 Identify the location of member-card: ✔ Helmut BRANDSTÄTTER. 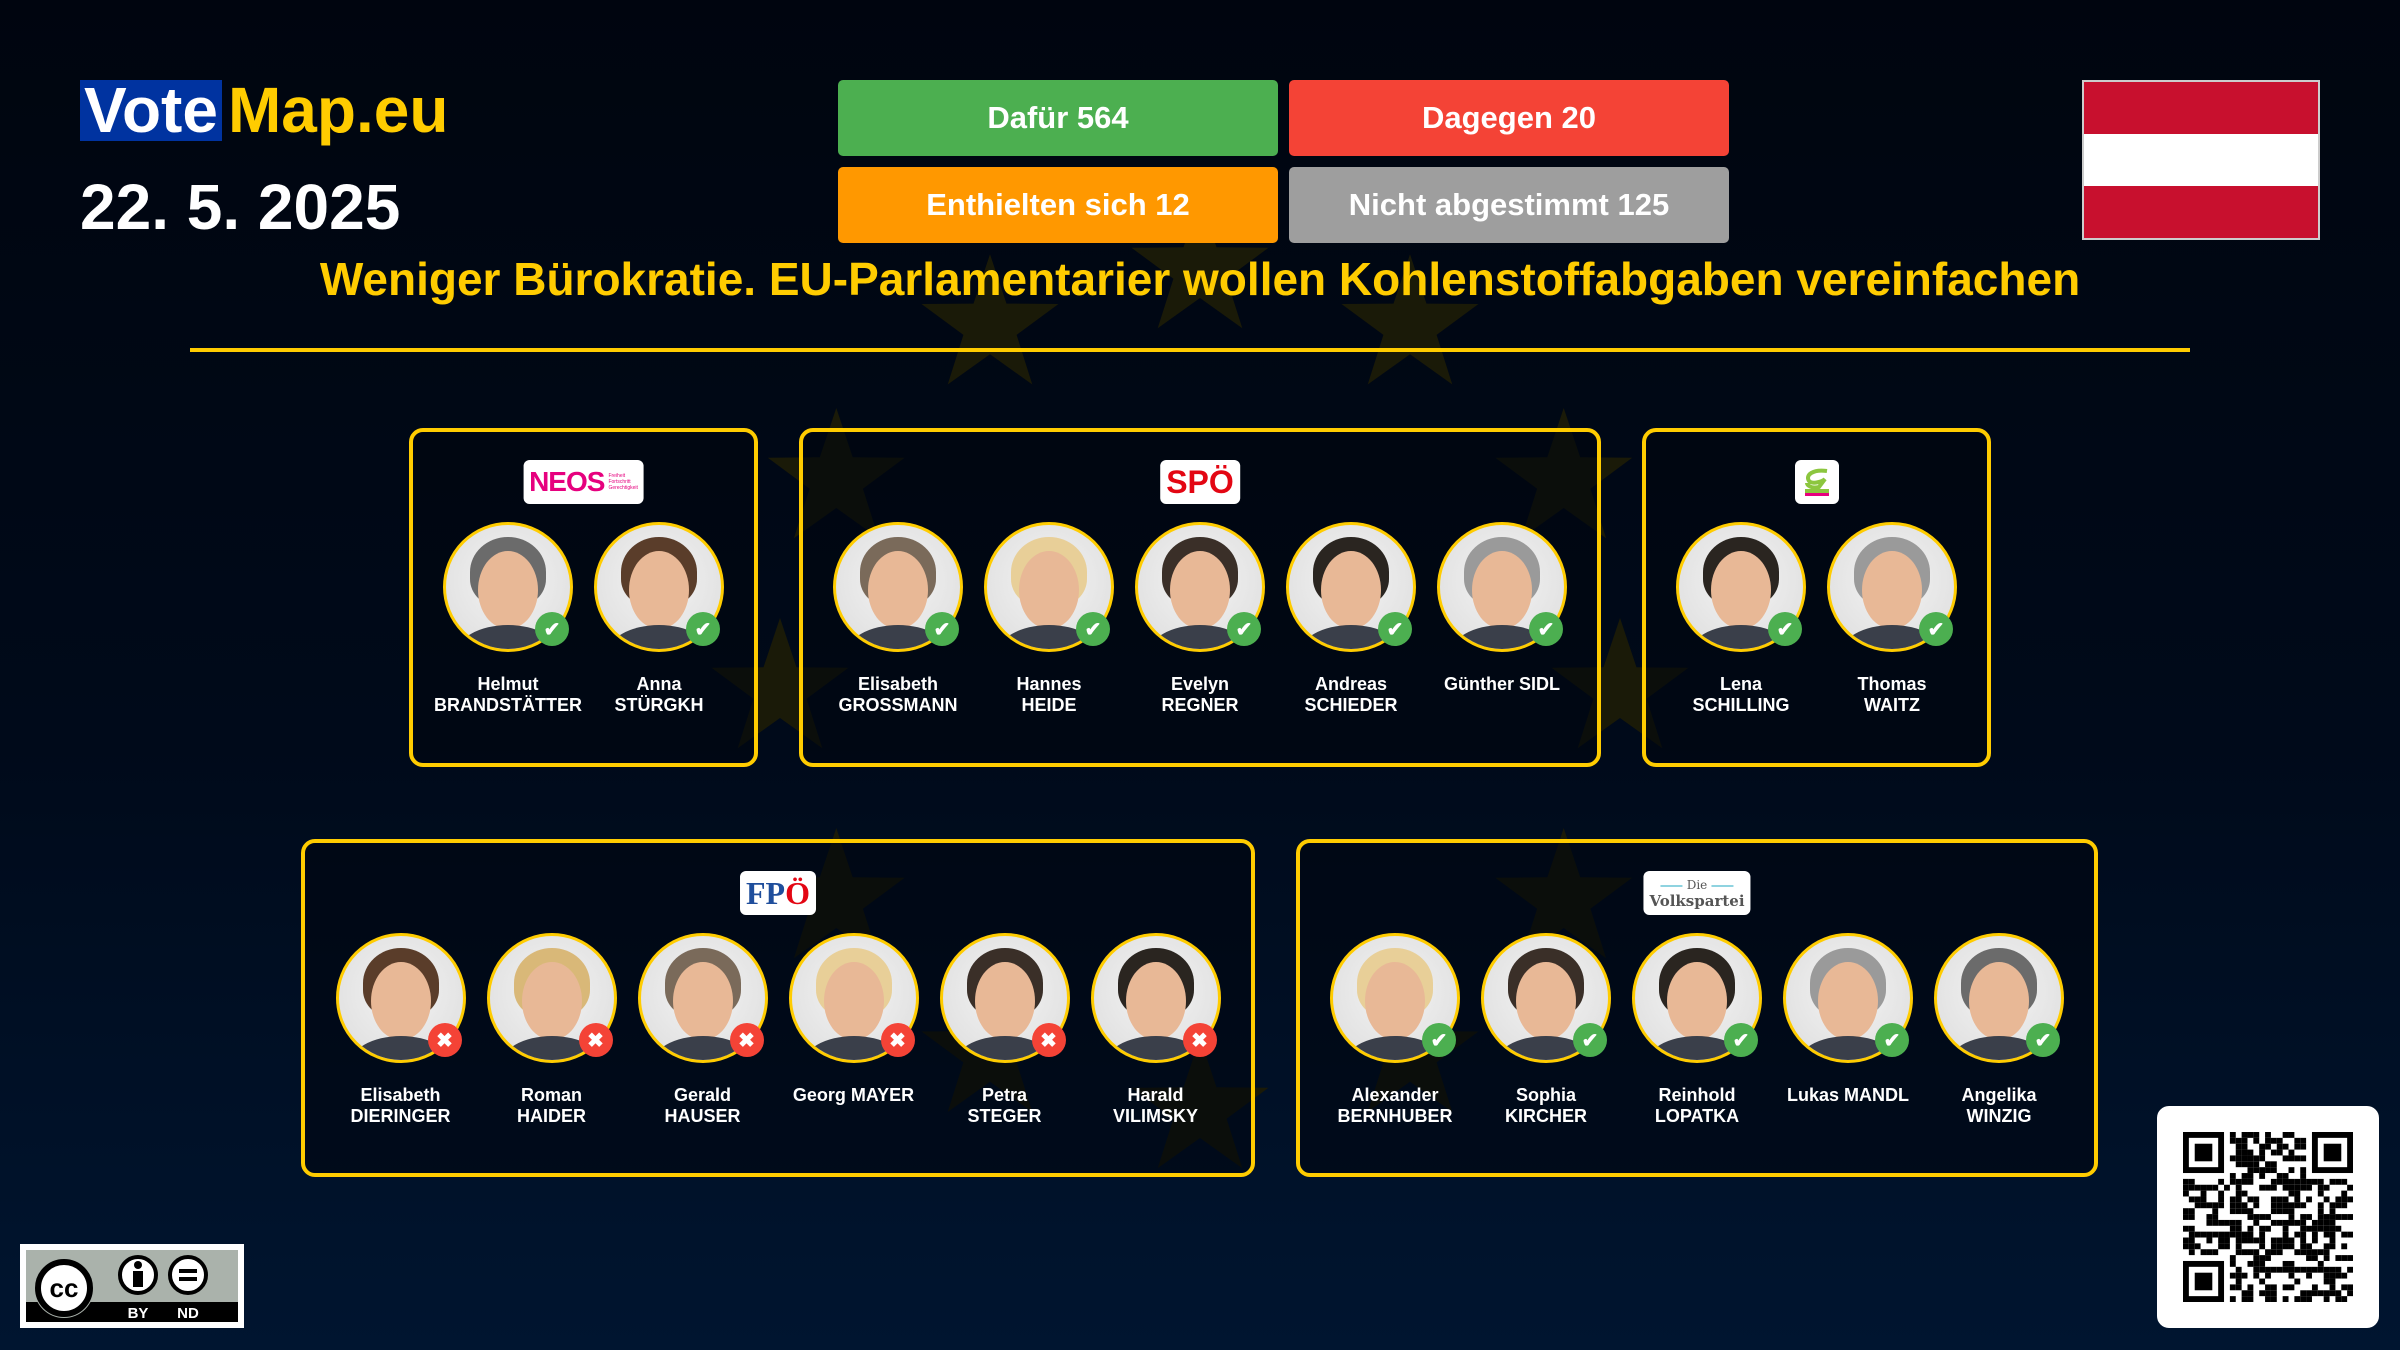
(508, 619).